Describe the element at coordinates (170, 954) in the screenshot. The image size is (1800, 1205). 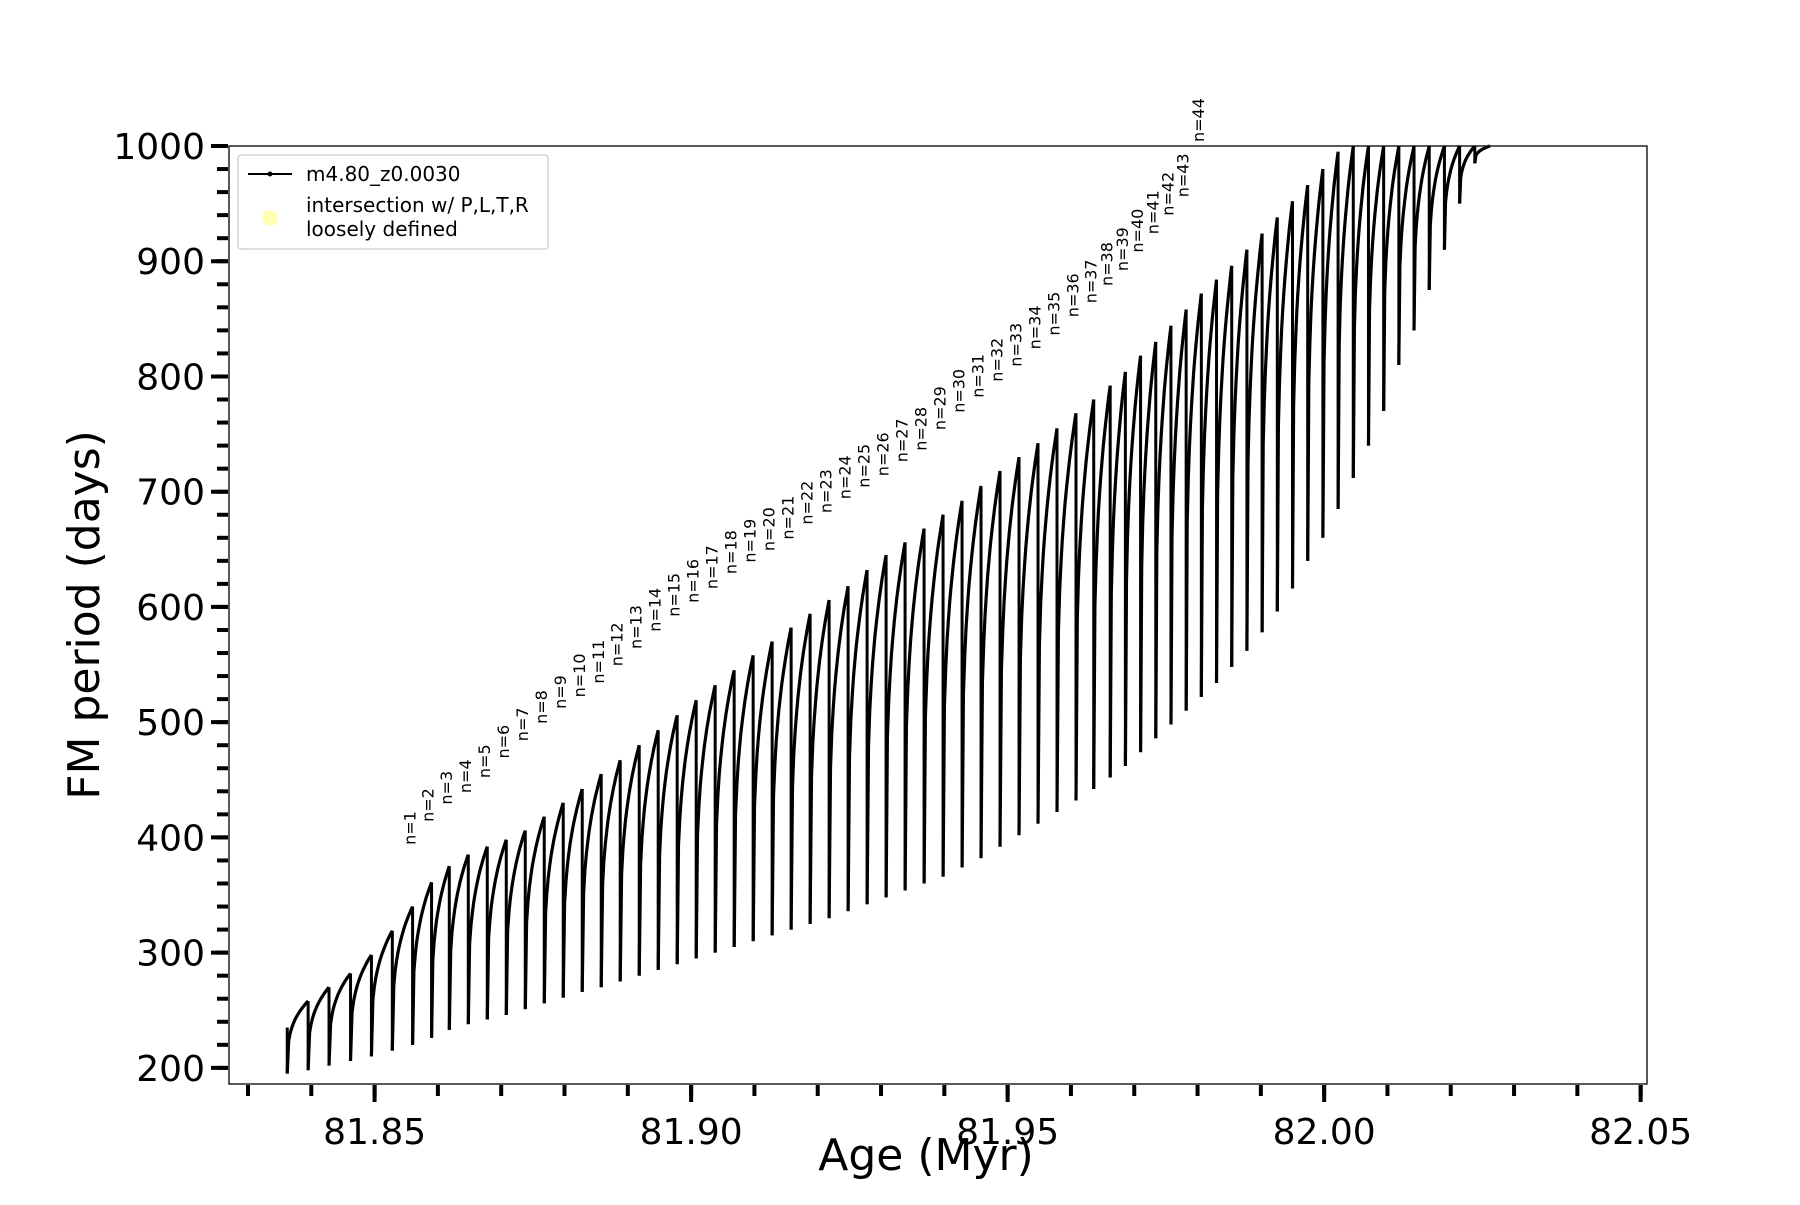
I see `y-tick-label: 300` at that location.